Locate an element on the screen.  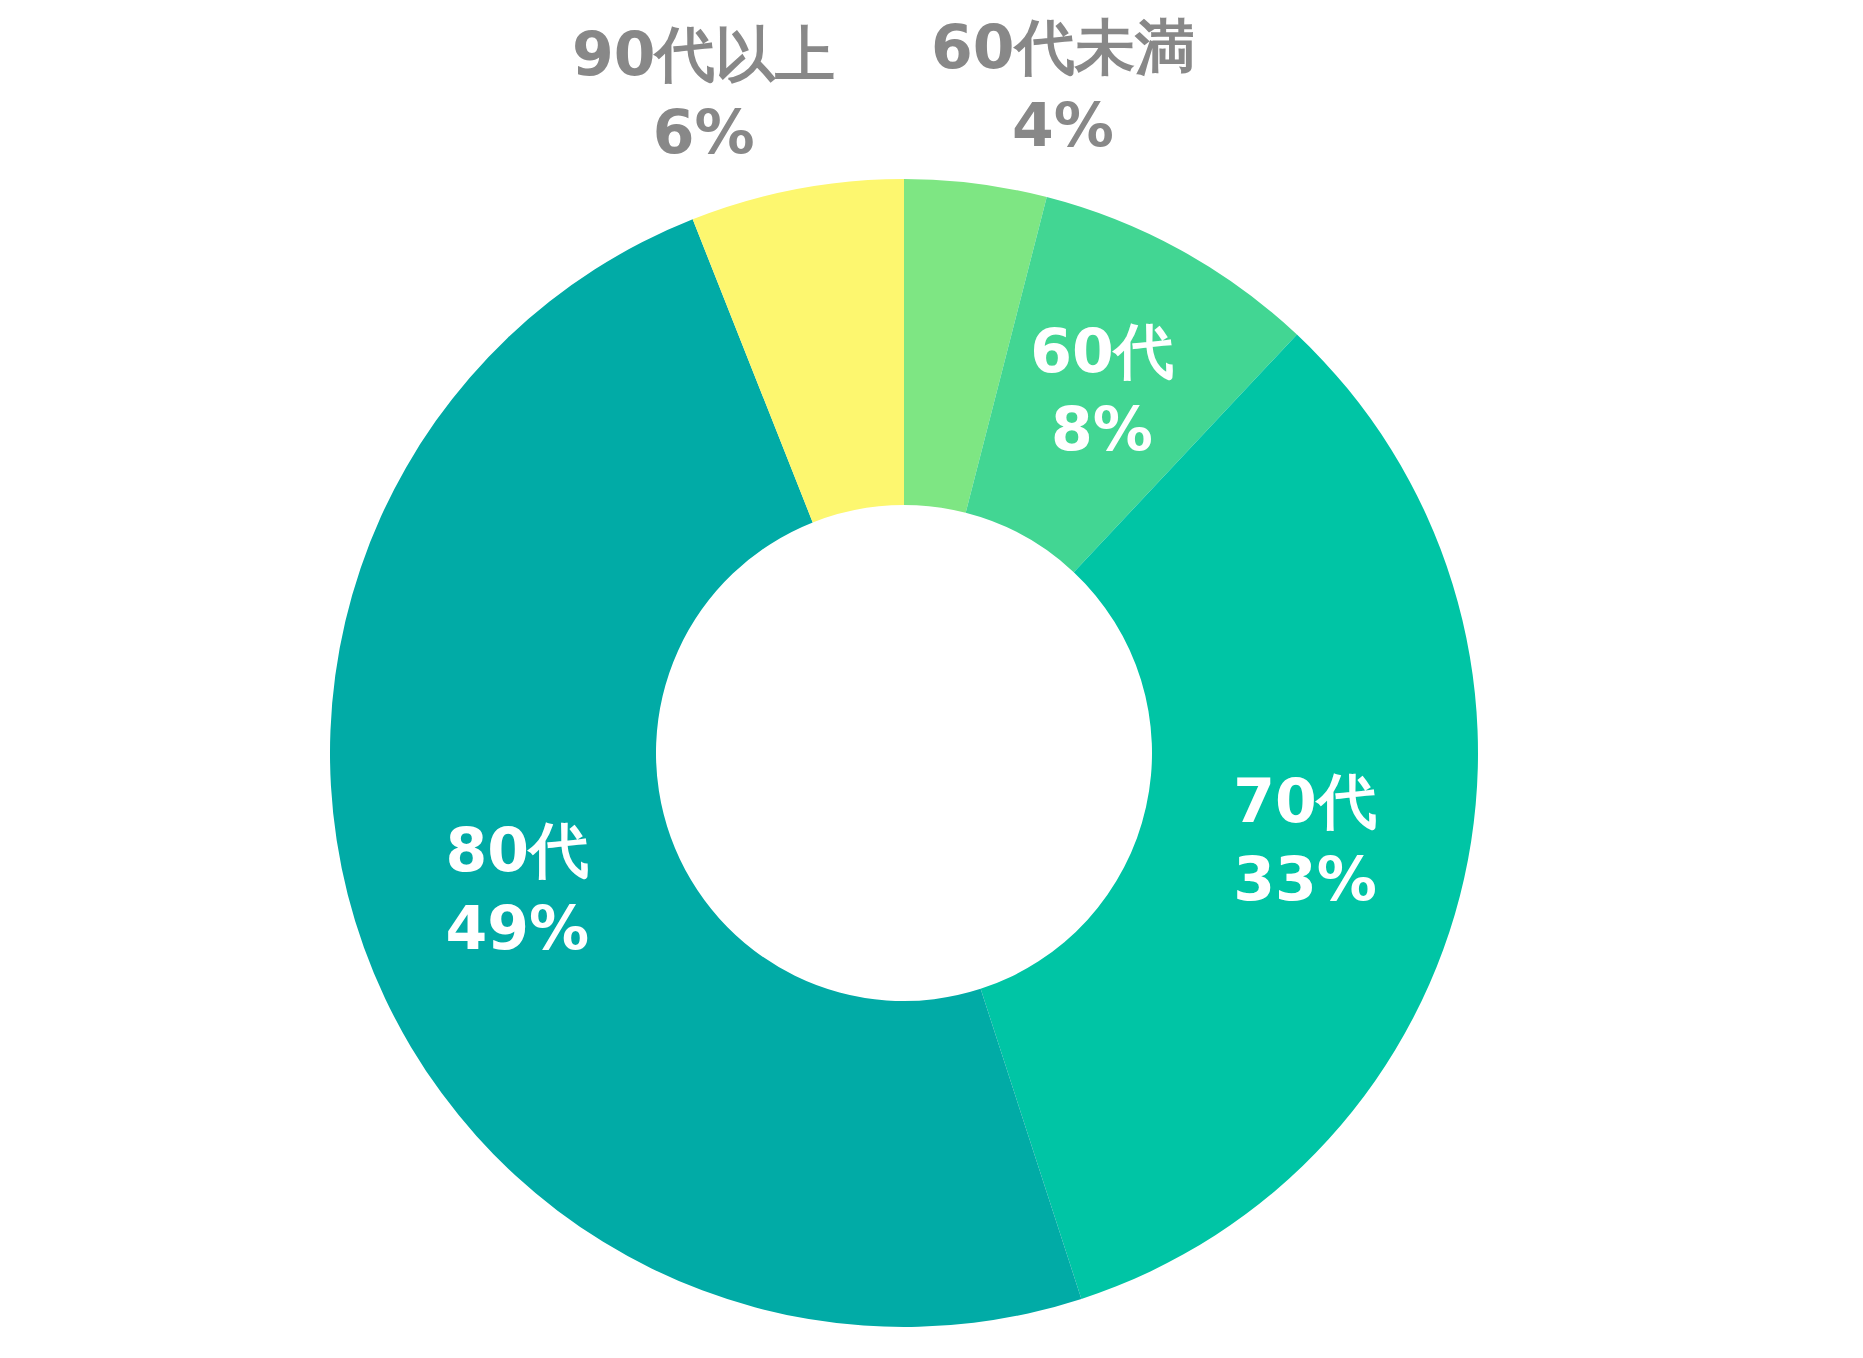
data-label: 4% is located at coordinates (1062, 125).